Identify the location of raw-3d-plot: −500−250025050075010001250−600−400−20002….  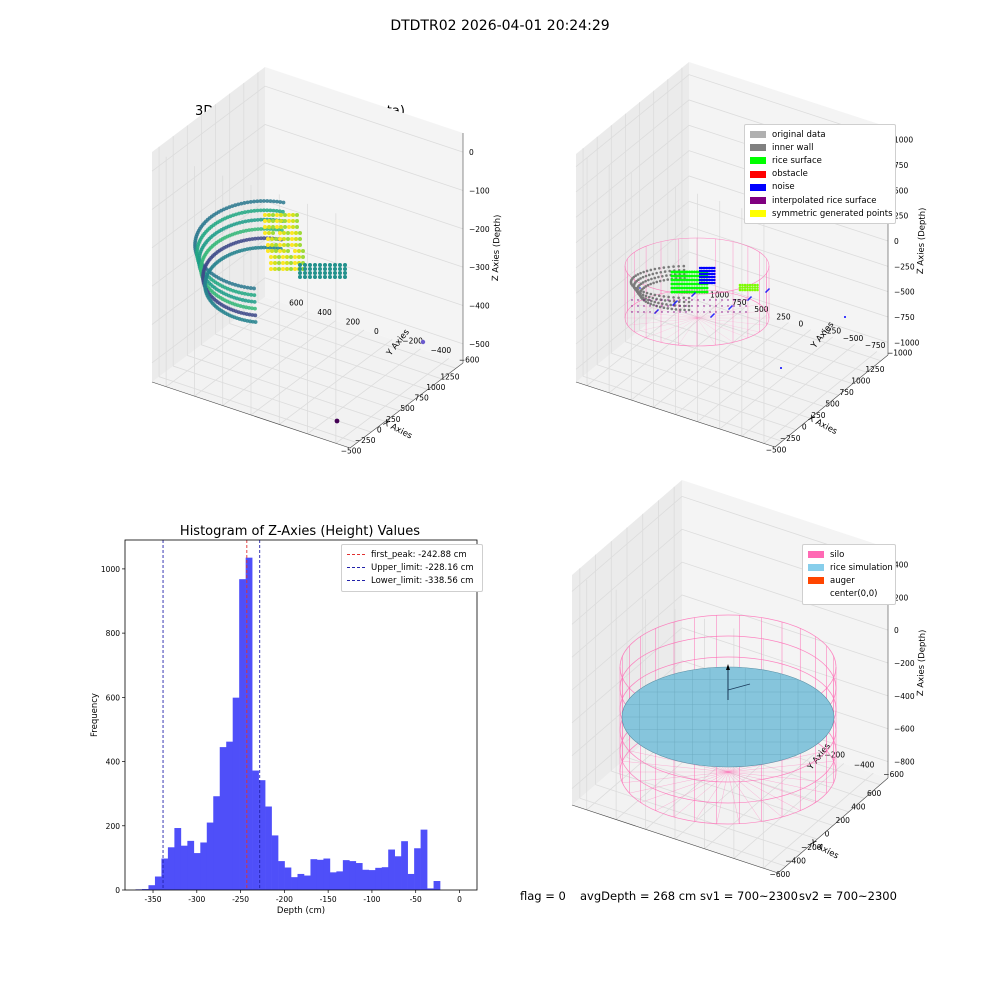
(327, 261).